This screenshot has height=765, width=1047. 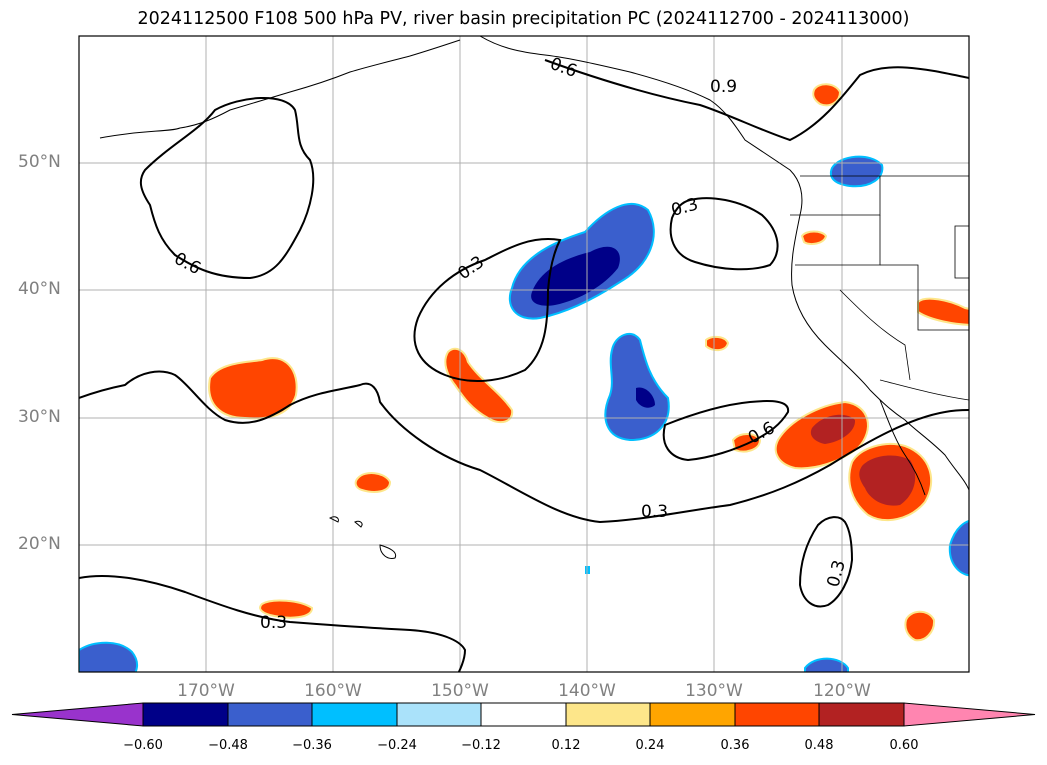 What do you see at coordinates (39, 289) in the screenshot?
I see `lat-label: 40°N` at bounding box center [39, 289].